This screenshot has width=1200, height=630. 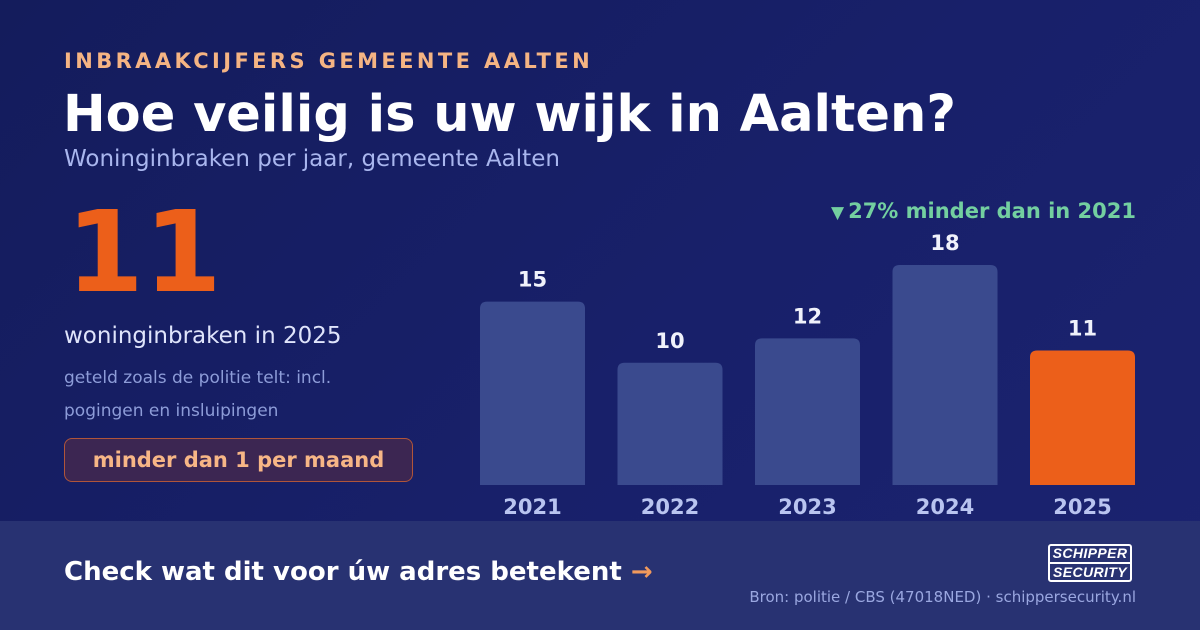 I want to click on cta-text: Check wat dit voor úw adres betekent, so click(x=343, y=572).